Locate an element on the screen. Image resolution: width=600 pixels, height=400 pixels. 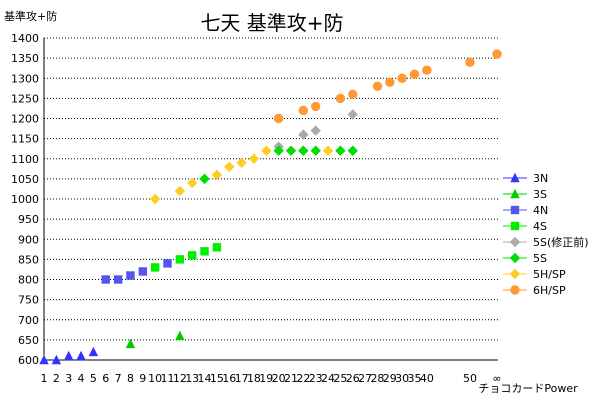
y-tick-label: 1300 is located at coordinates (25, 78).